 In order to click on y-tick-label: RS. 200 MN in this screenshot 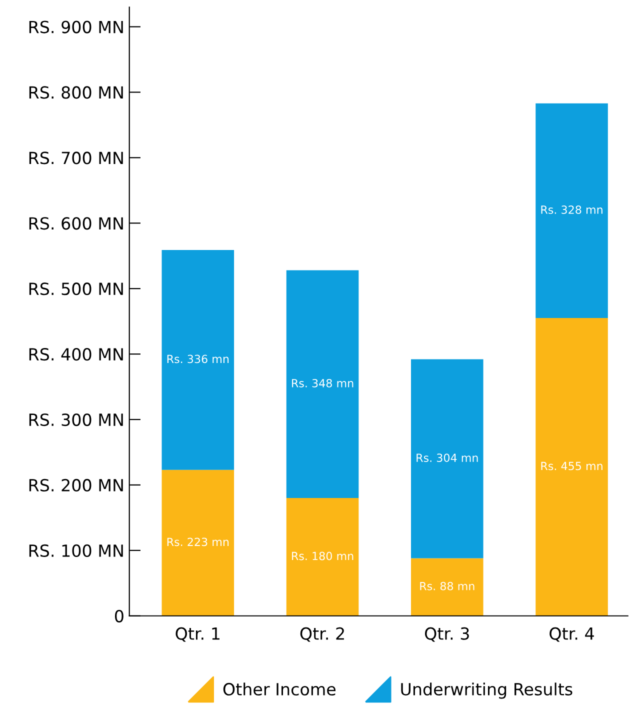, I will do `click(76, 485)`.